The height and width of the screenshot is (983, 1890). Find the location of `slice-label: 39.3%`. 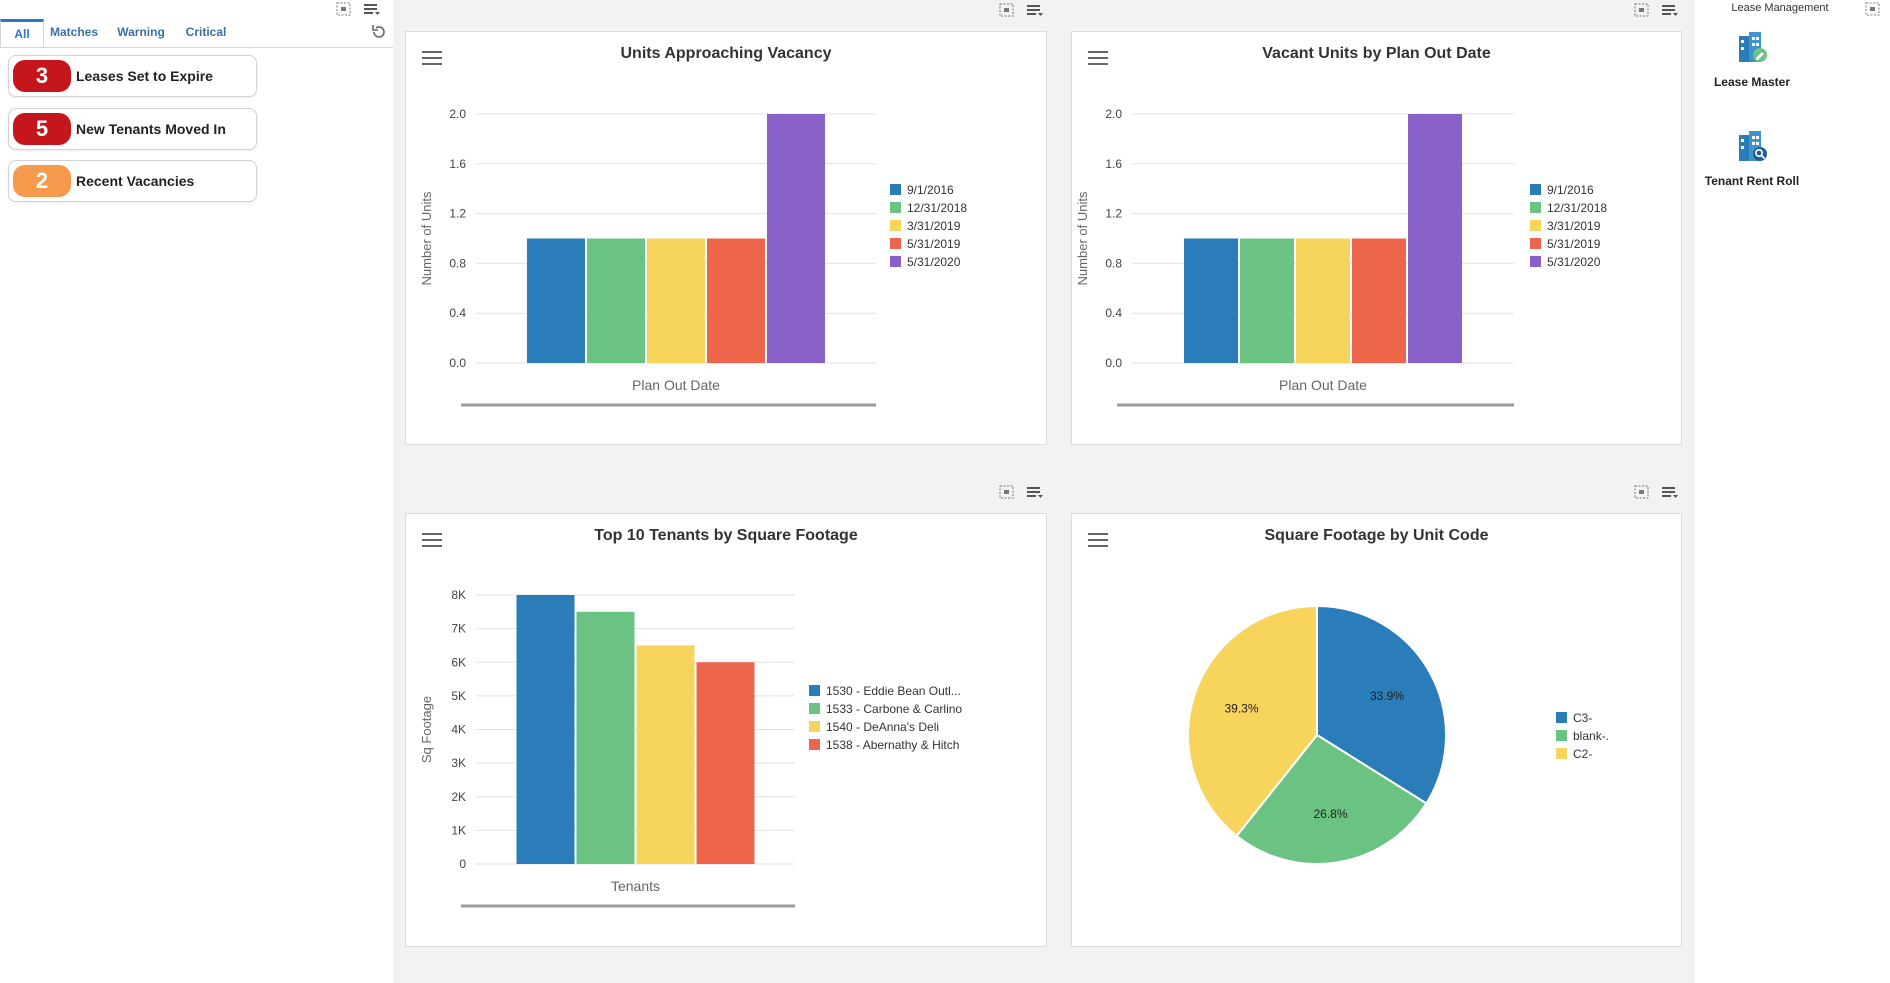

slice-label: 39.3% is located at coordinates (1241, 709).